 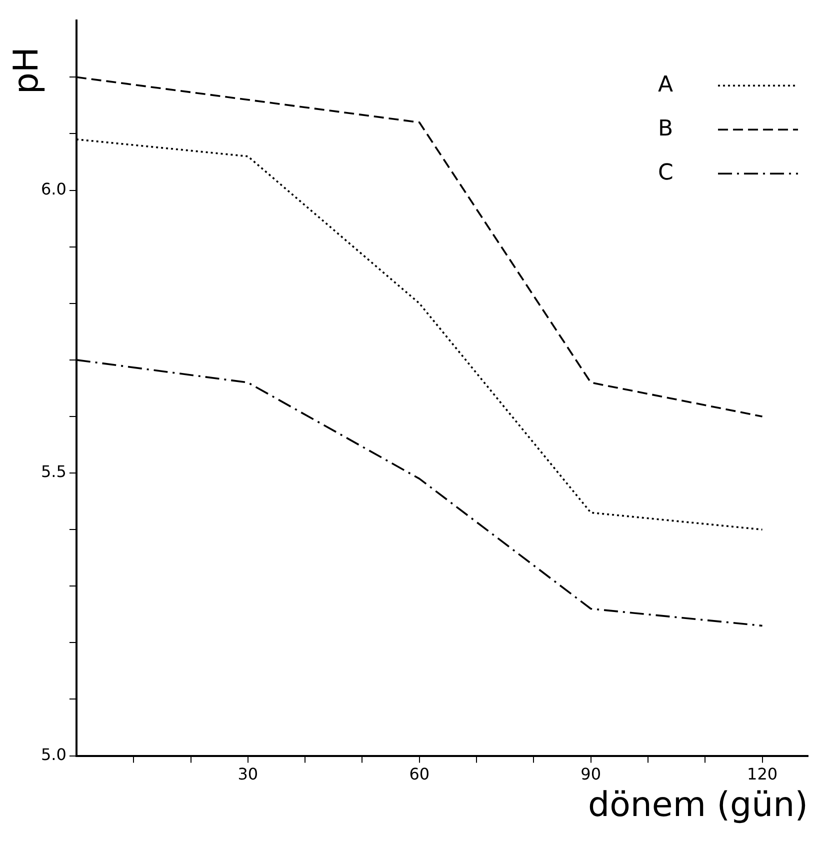 I want to click on legend-label: B, so click(x=666, y=129).